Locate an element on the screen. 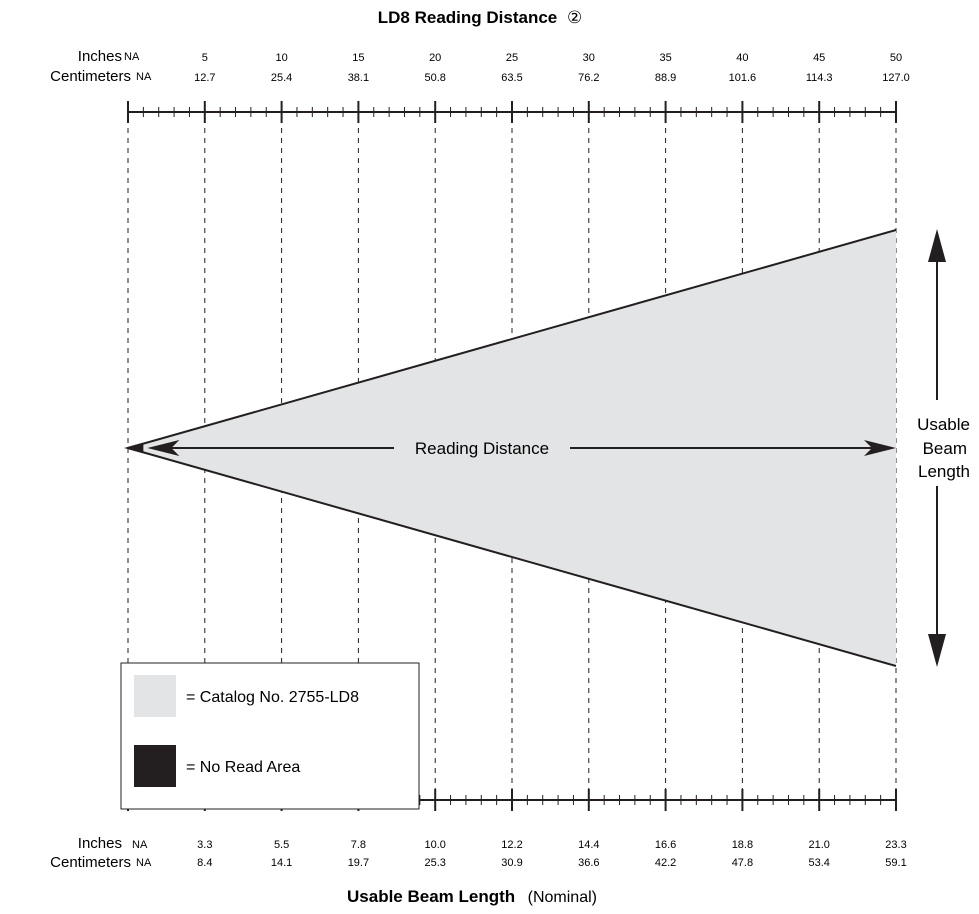 This screenshot has width=979, height=914. top-axis-unit-centimeters: Centimeters is located at coordinates (90, 76).